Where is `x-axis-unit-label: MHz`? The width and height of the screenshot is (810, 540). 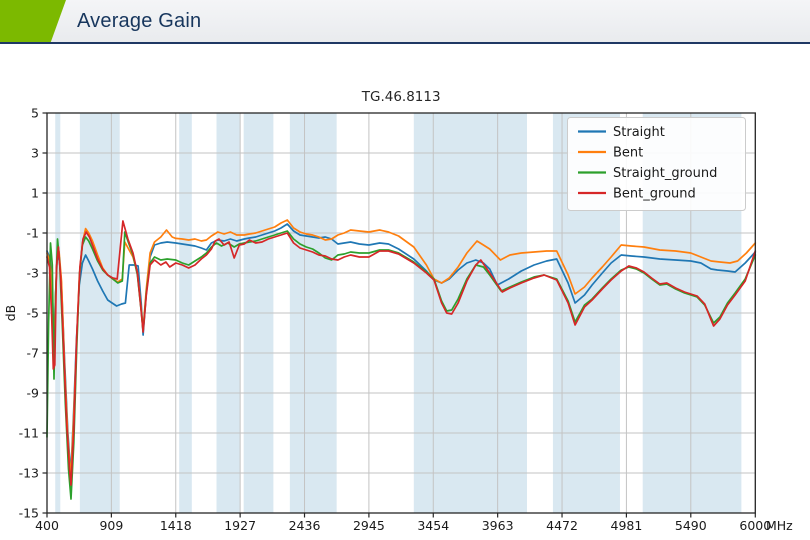
x-axis-unit-label: MHz is located at coordinates (779, 525).